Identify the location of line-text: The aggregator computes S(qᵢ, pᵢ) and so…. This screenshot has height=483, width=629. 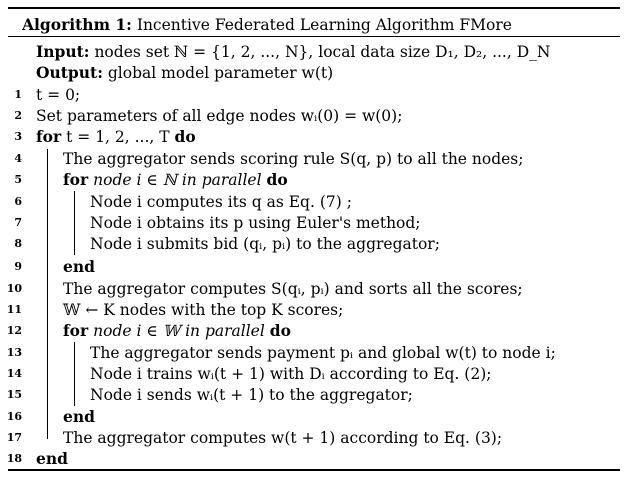
(293, 289).